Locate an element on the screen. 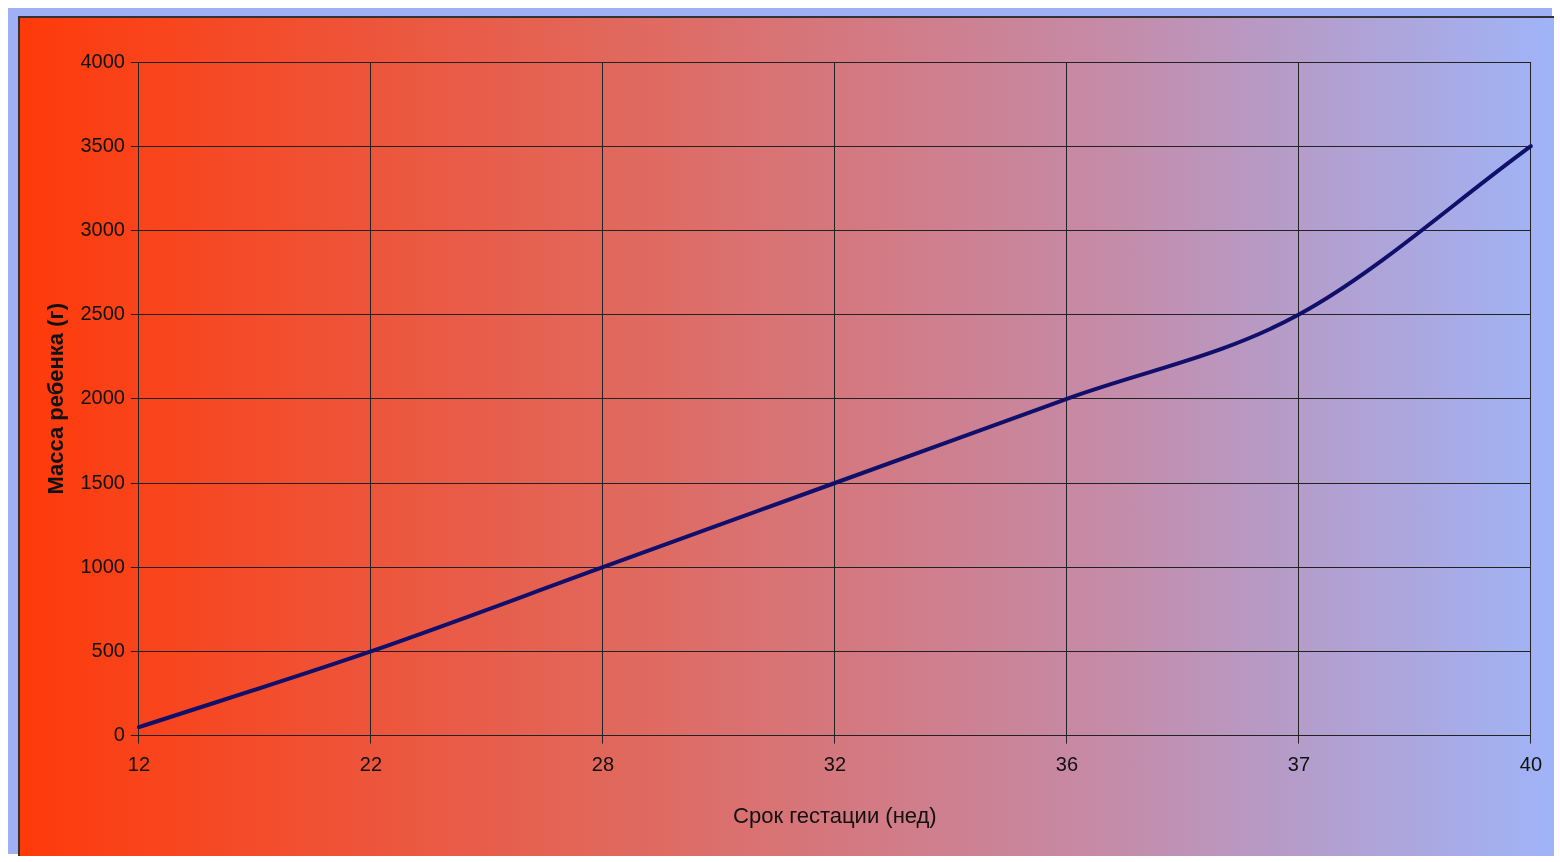 This screenshot has height=862, width=1560. y-tick-label: 3500 is located at coordinates (102, 144).